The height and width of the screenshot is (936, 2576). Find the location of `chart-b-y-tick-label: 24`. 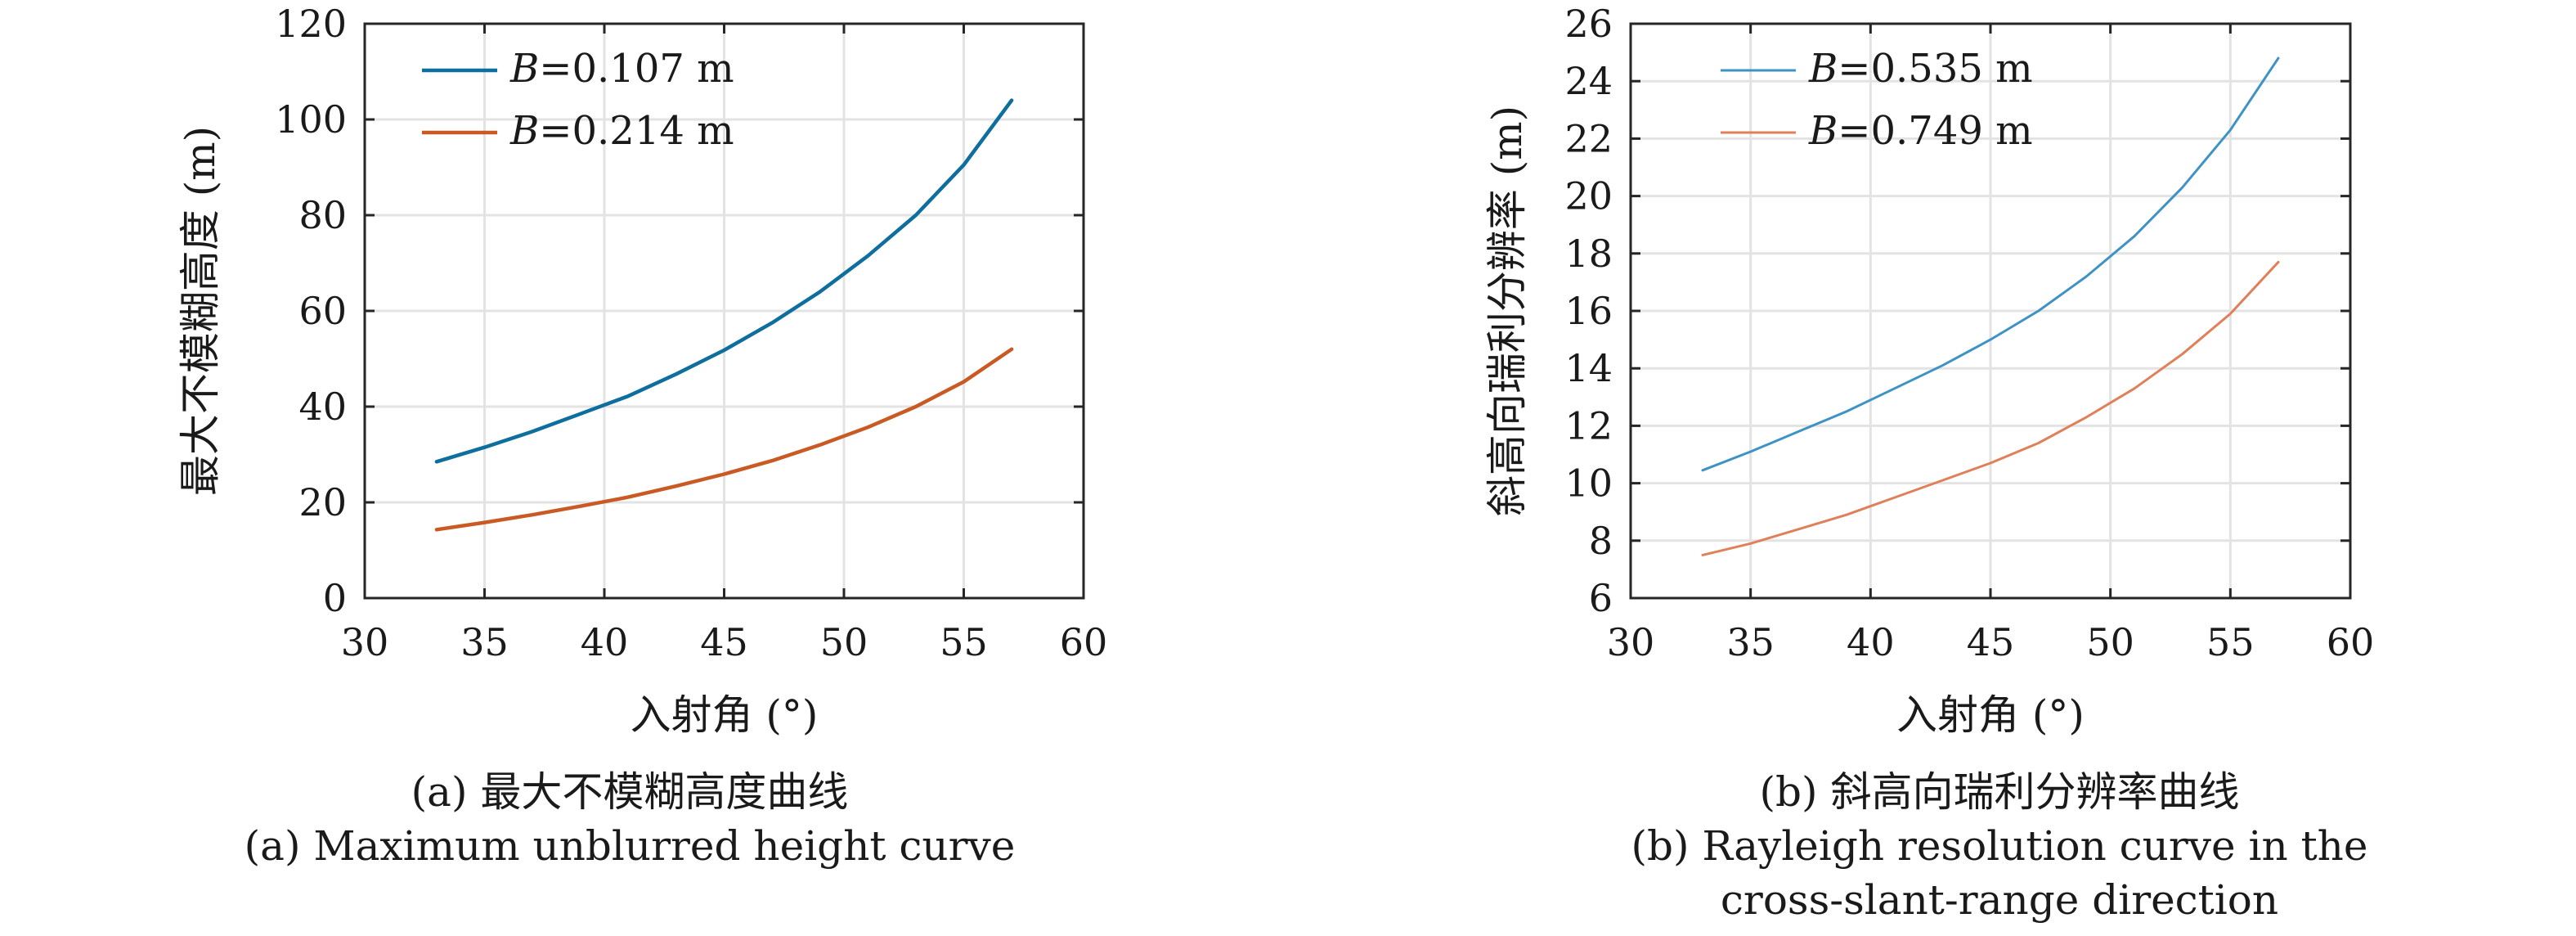

chart-b-y-tick-label: 24 is located at coordinates (1588, 81).